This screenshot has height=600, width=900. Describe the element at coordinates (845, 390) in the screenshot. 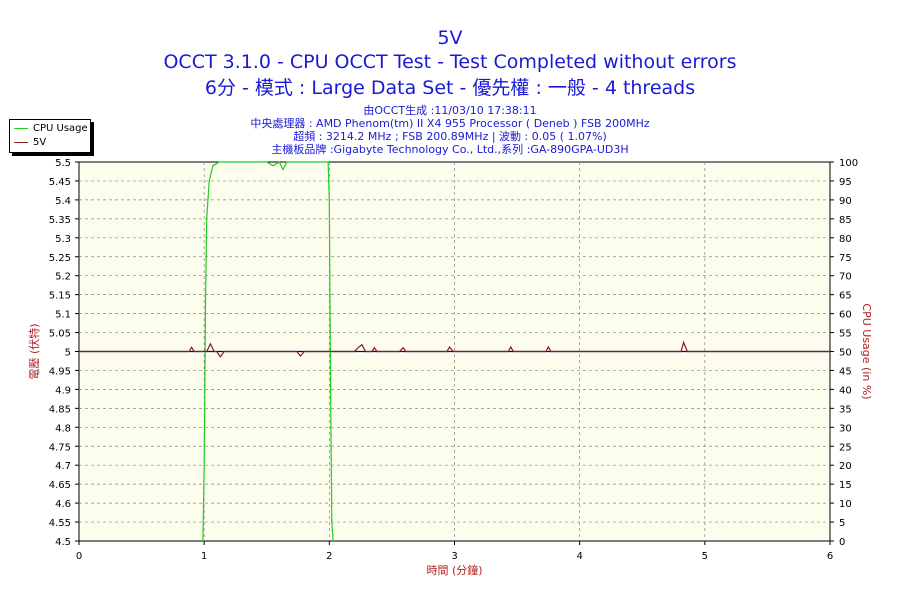

I see `y-right-tick-label: 40` at that location.